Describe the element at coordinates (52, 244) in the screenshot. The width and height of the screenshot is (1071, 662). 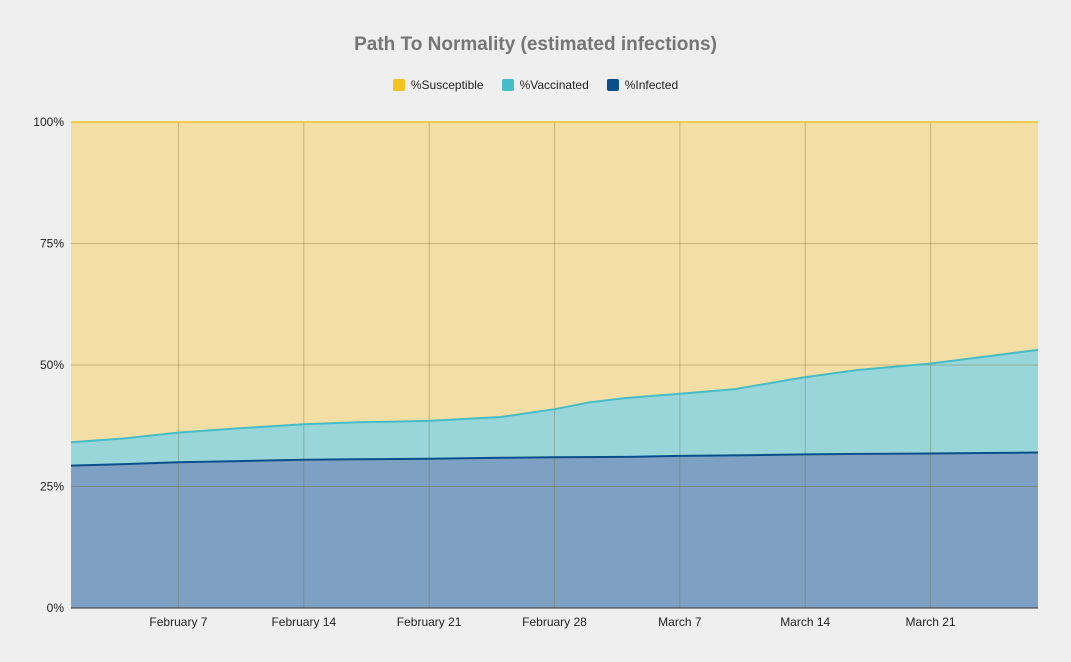
I see `y-tick-label: 75%` at that location.